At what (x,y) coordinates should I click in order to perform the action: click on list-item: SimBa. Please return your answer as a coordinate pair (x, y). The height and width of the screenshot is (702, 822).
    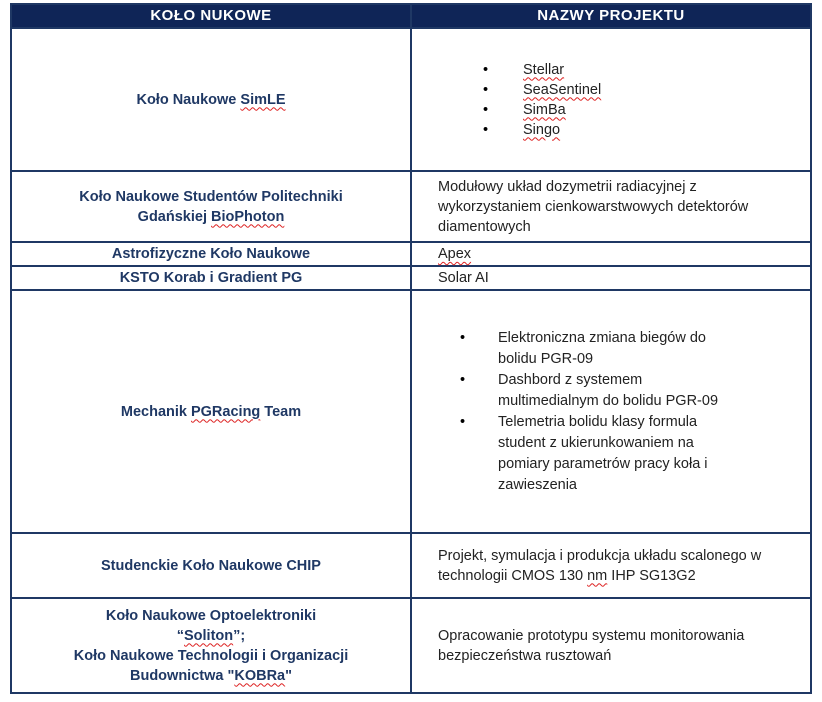
    Looking at the image, I should click on (641, 110).